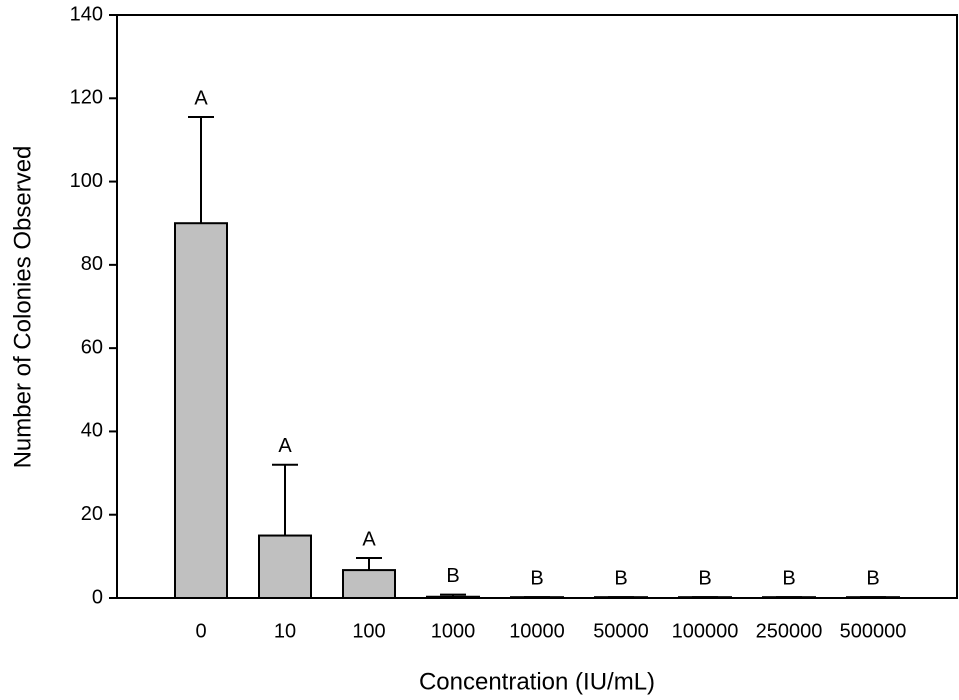 The image size is (959, 700). I want to click on x-tick-label: 250000, so click(789, 631).